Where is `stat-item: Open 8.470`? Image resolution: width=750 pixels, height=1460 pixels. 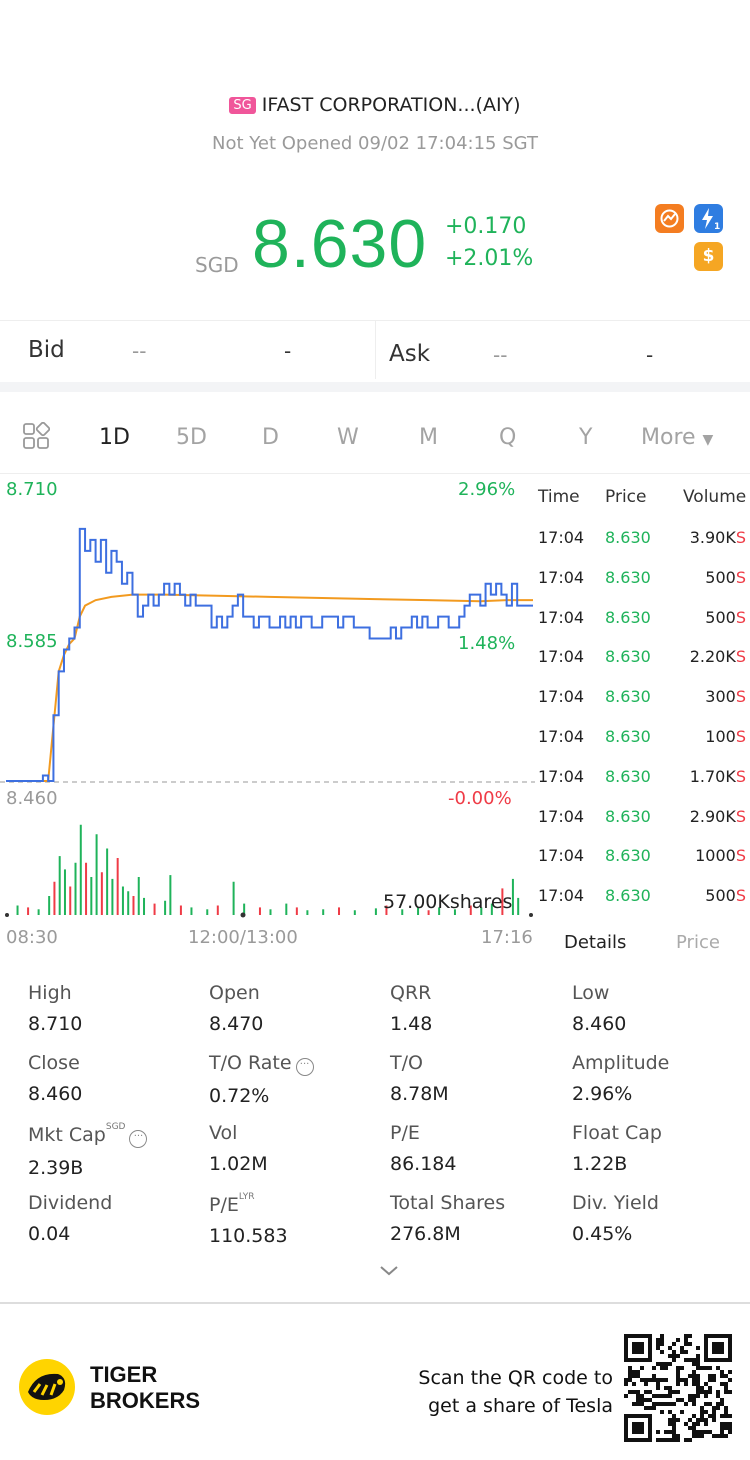
stat-item: Open 8.470 is located at coordinates (299, 1008).